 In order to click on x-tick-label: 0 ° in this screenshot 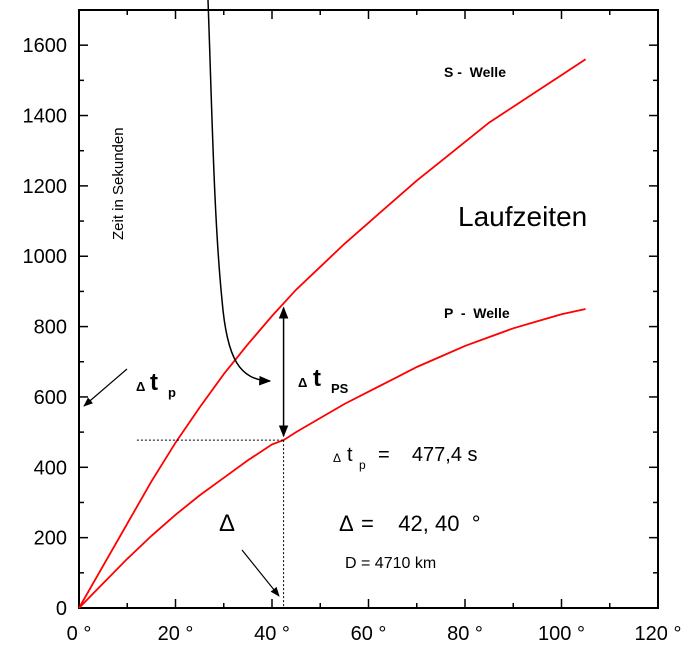, I will do `click(79, 634)`.